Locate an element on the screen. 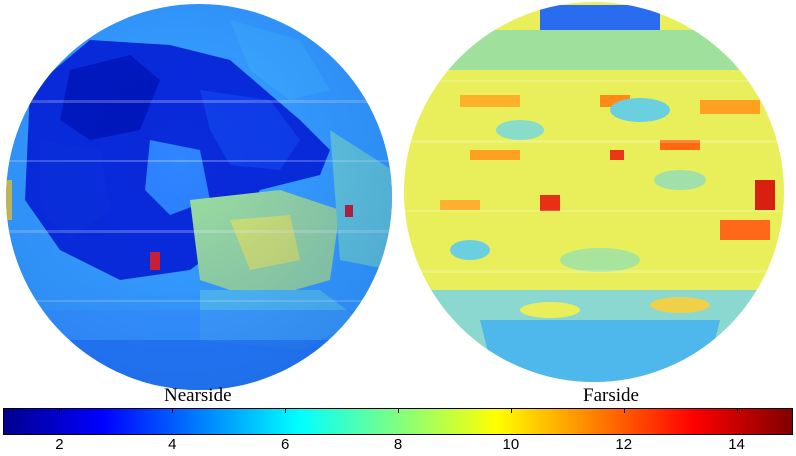  nearside-label: Nearside is located at coordinates (198, 395).